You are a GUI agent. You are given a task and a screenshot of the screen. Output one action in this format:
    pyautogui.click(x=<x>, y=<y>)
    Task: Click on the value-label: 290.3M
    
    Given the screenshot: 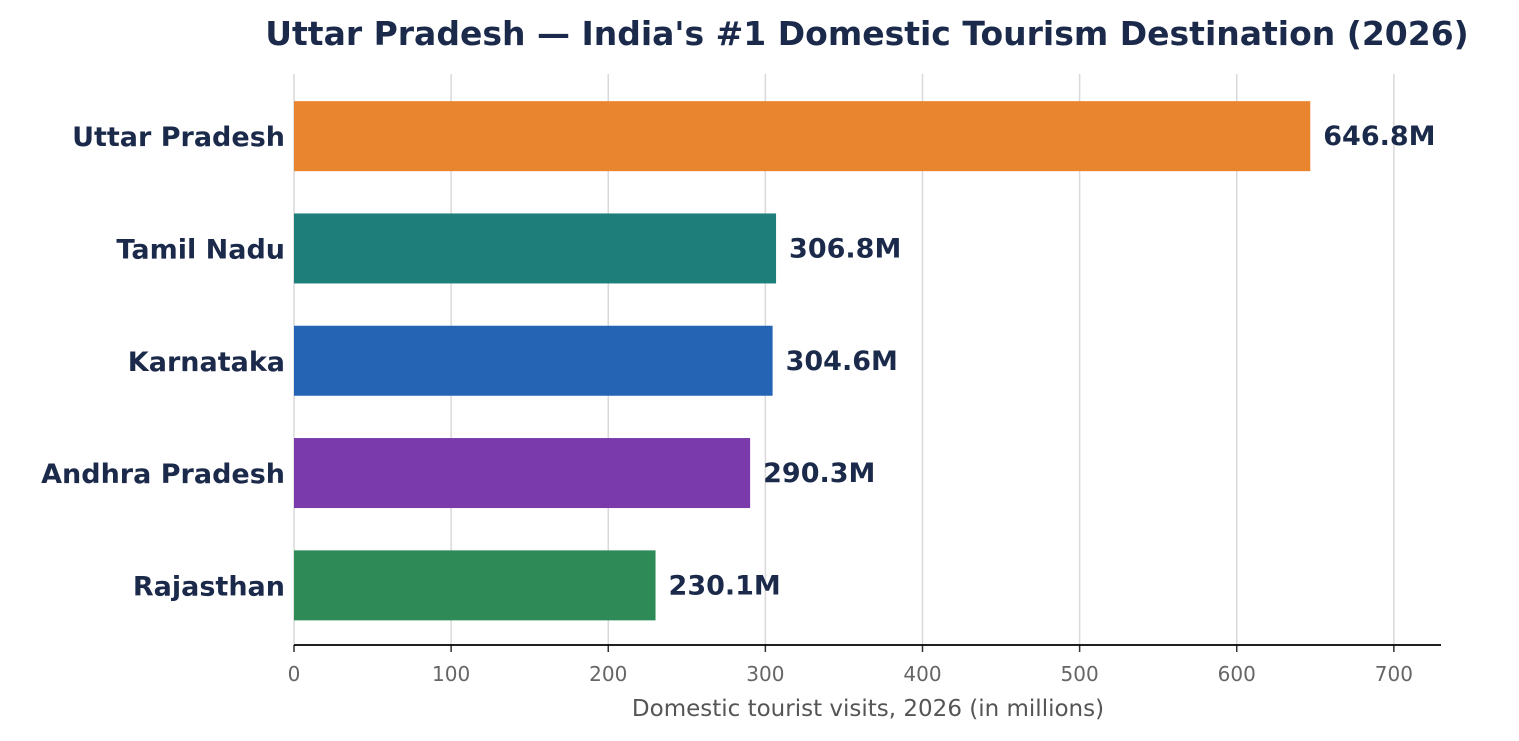 What is the action you would take?
    pyautogui.click(x=819, y=473)
    